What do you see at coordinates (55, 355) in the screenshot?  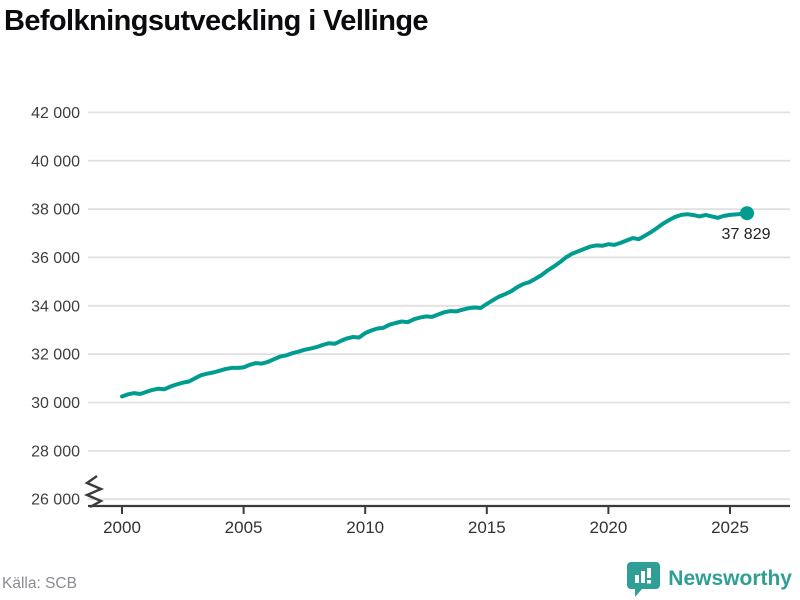 I see `y-axis-tick-label: 32 000` at bounding box center [55, 355].